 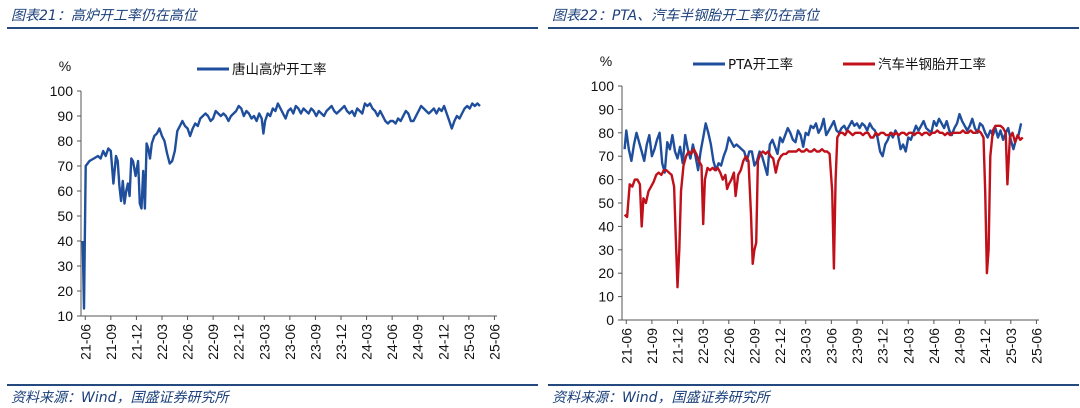 I want to click on chart-title: 图表22：PTA、汽车半钢胎开工率仍在高位, so click(x=686, y=16).